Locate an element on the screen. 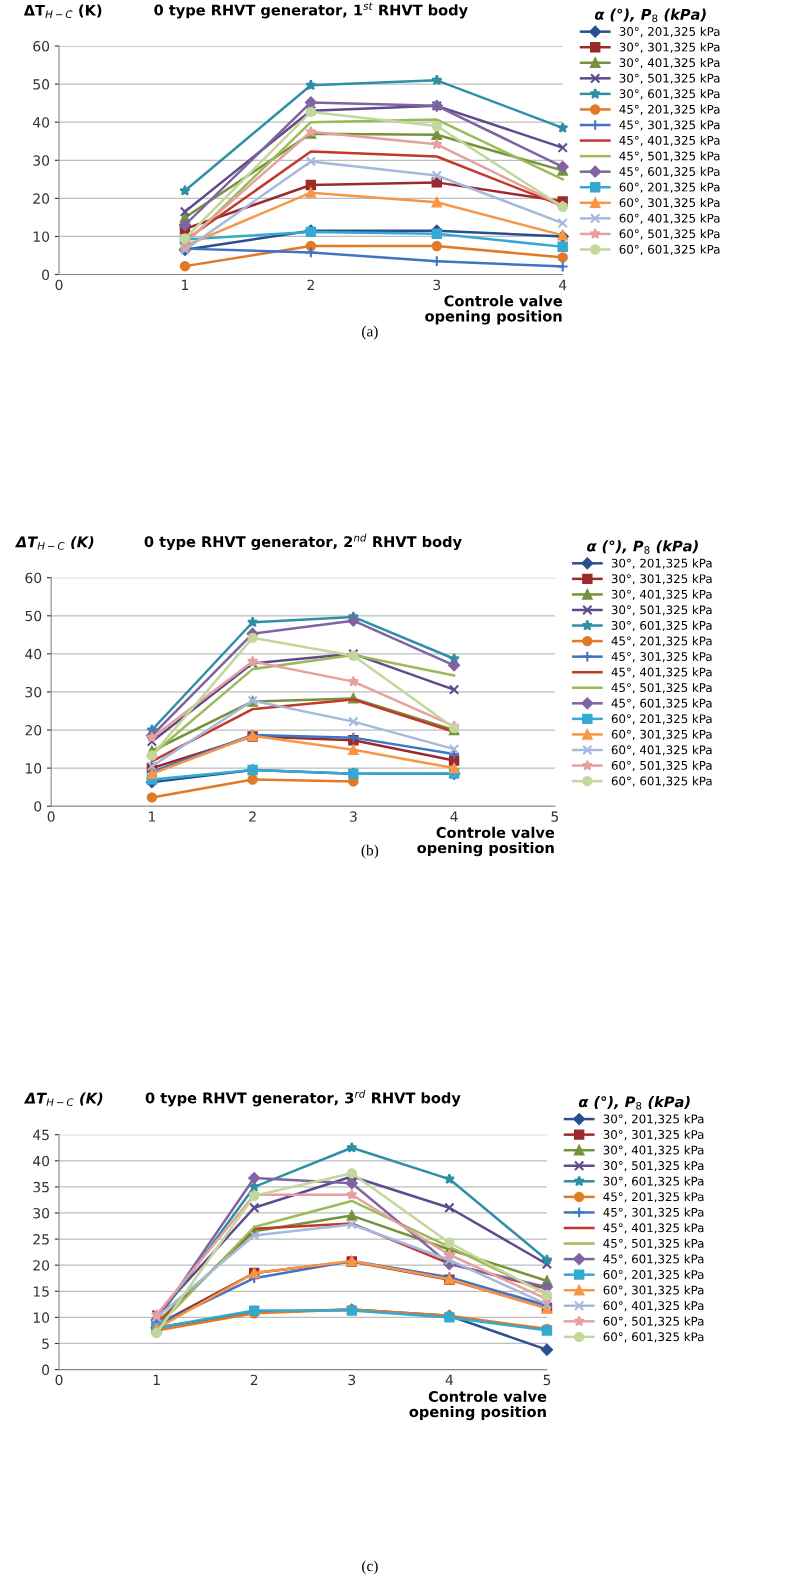 The height and width of the screenshot is (1587, 787). y-tick-label: 35 is located at coordinates (41, 1187).